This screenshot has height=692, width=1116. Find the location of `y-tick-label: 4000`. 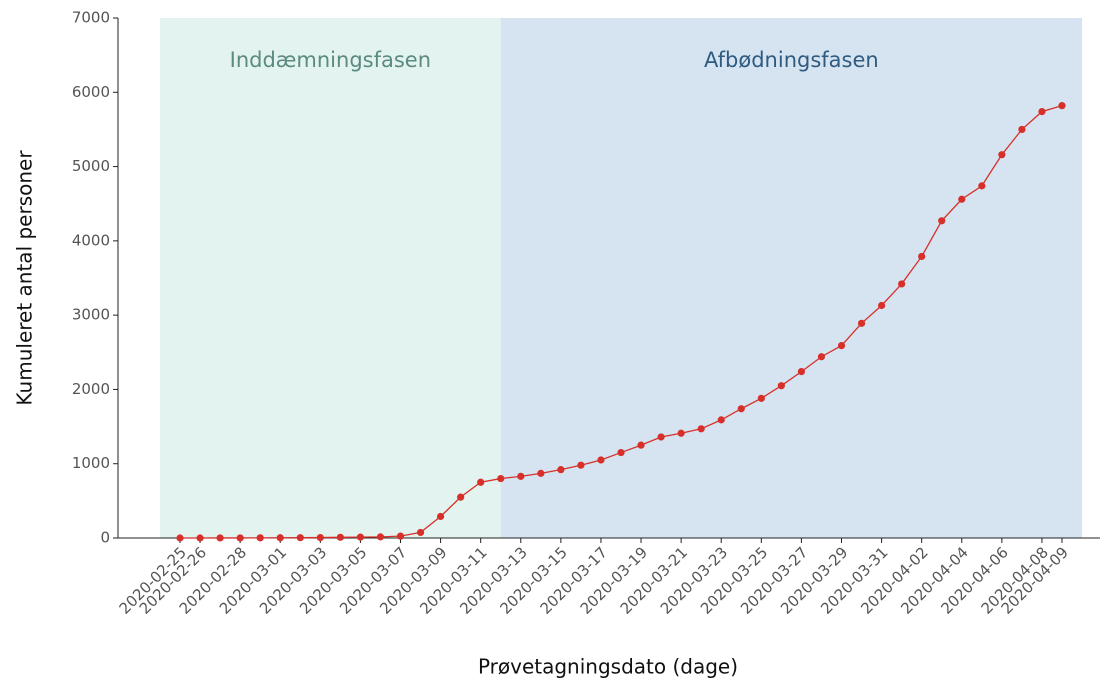

y-tick-label: 4000 is located at coordinates (91, 240).